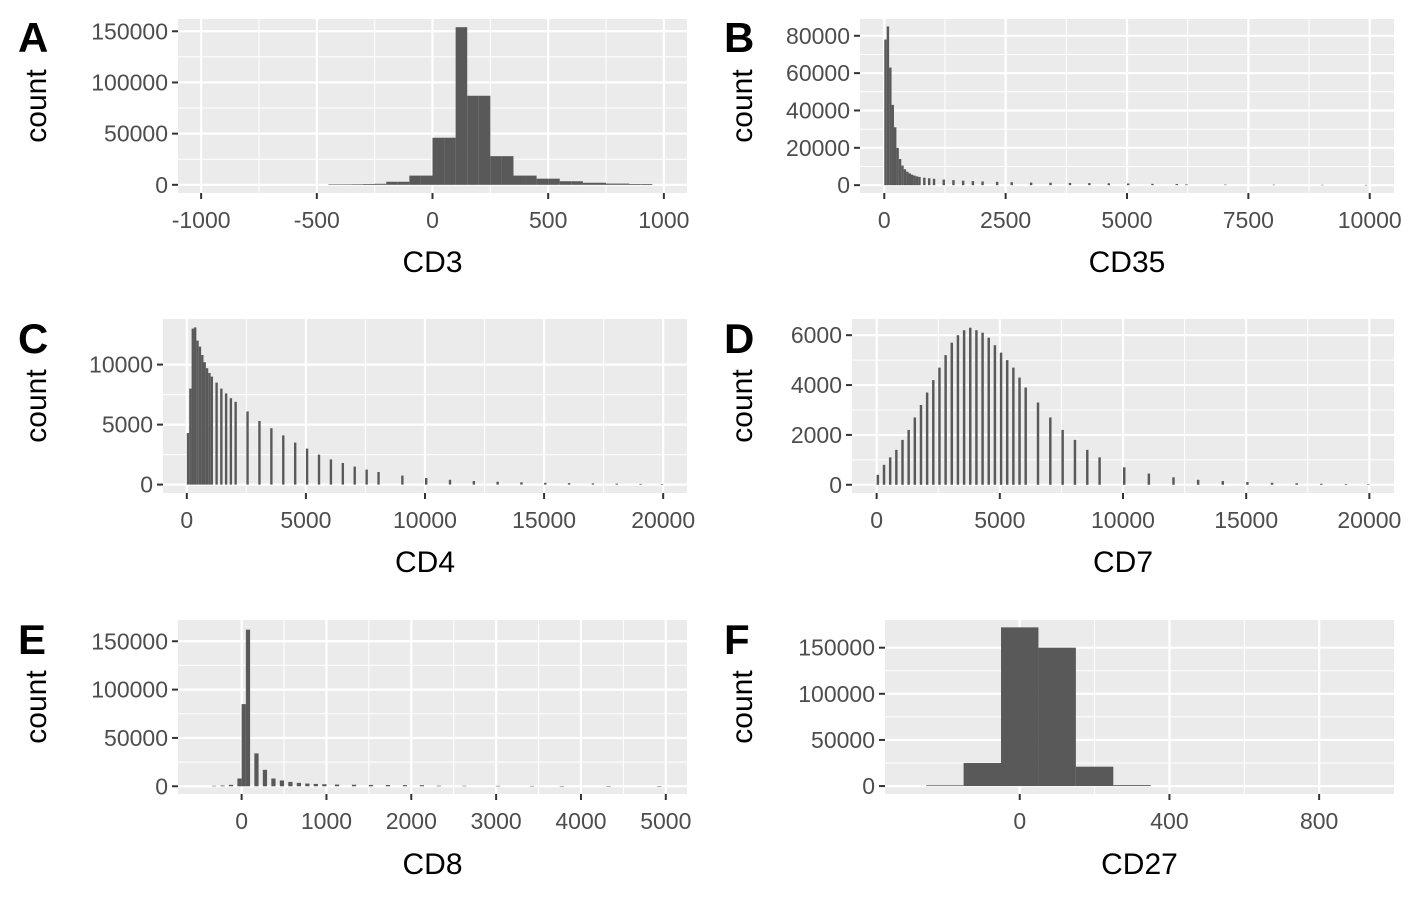 Image resolution: width=1412 pixels, height=902 pixels. What do you see at coordinates (816, 385) in the screenshot?
I see `y-tick-label: 4000` at bounding box center [816, 385].